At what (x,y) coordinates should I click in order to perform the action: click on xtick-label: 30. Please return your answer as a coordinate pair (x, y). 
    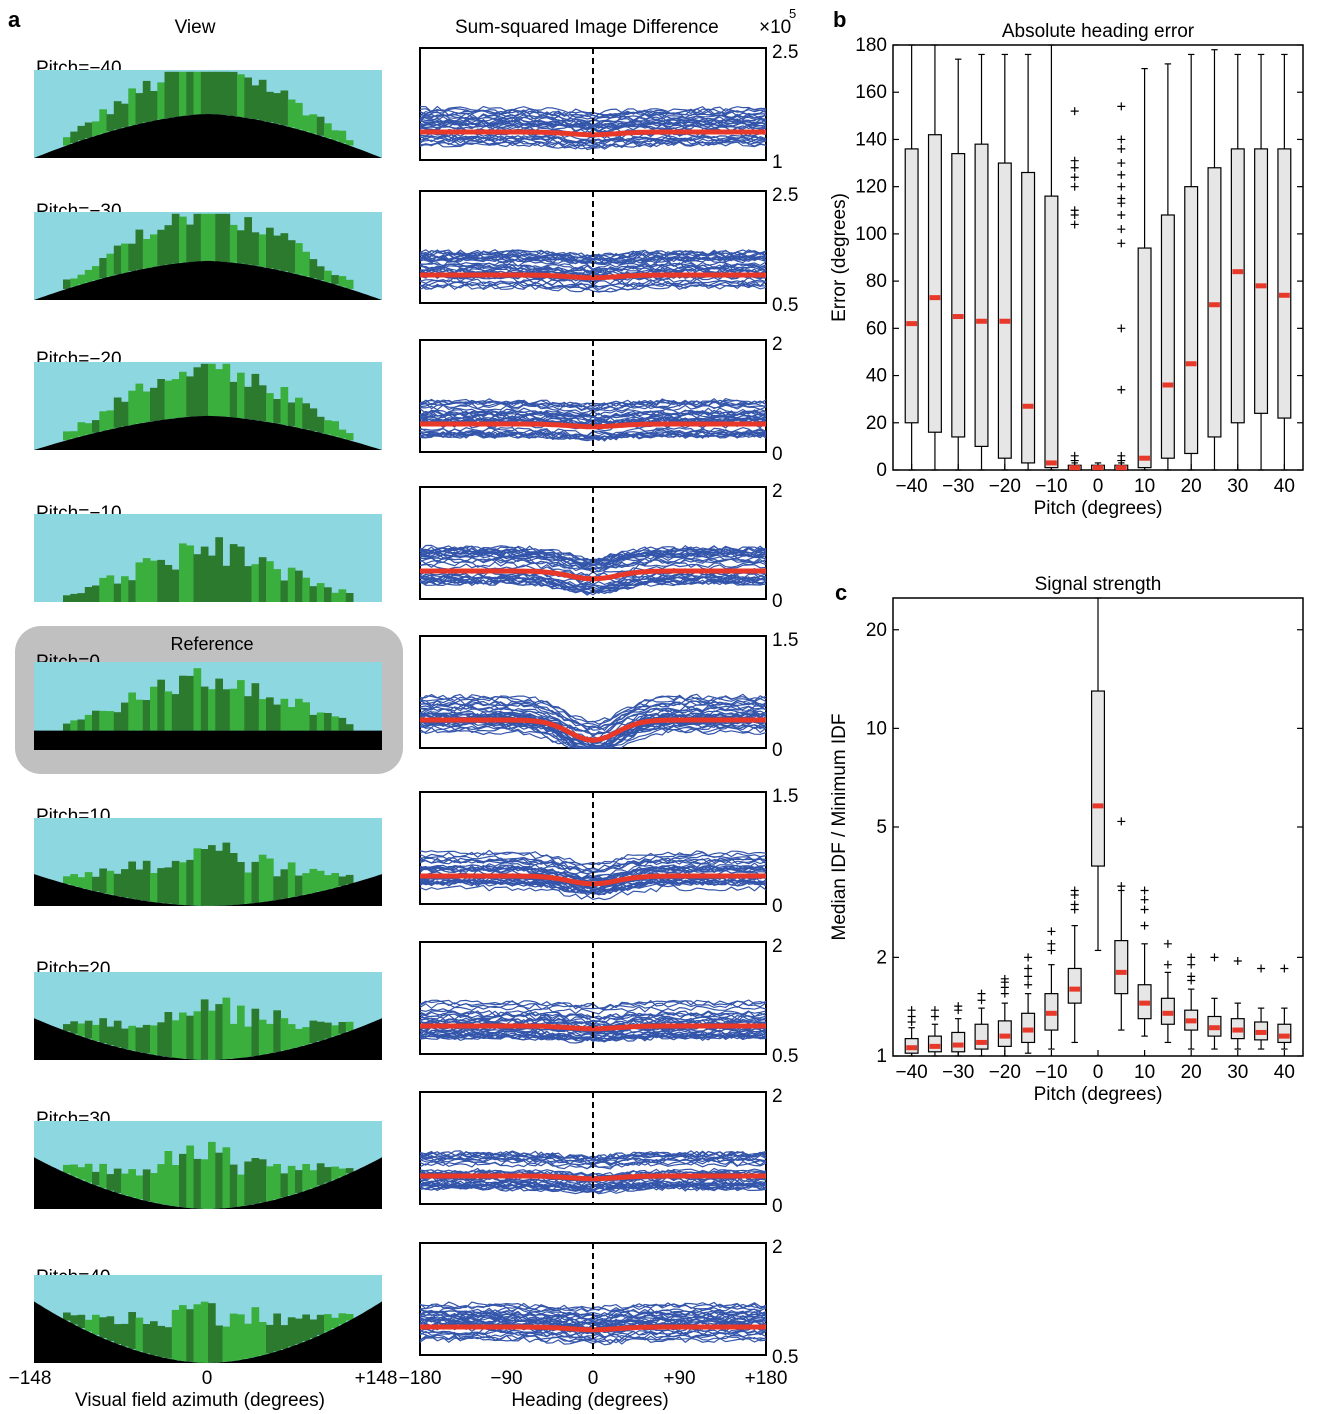
    Looking at the image, I should click on (1237, 1072).